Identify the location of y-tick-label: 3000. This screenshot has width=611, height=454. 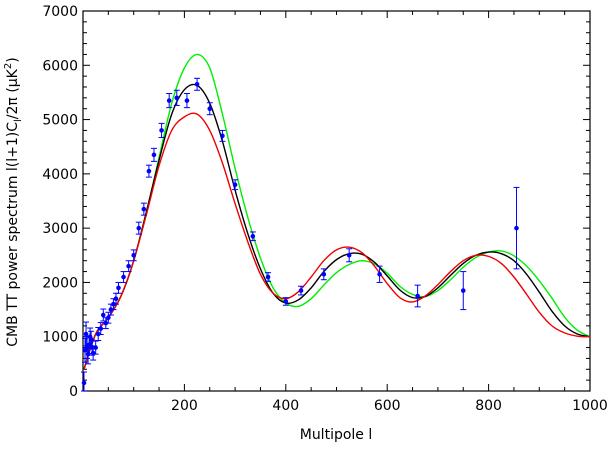
(60, 229).